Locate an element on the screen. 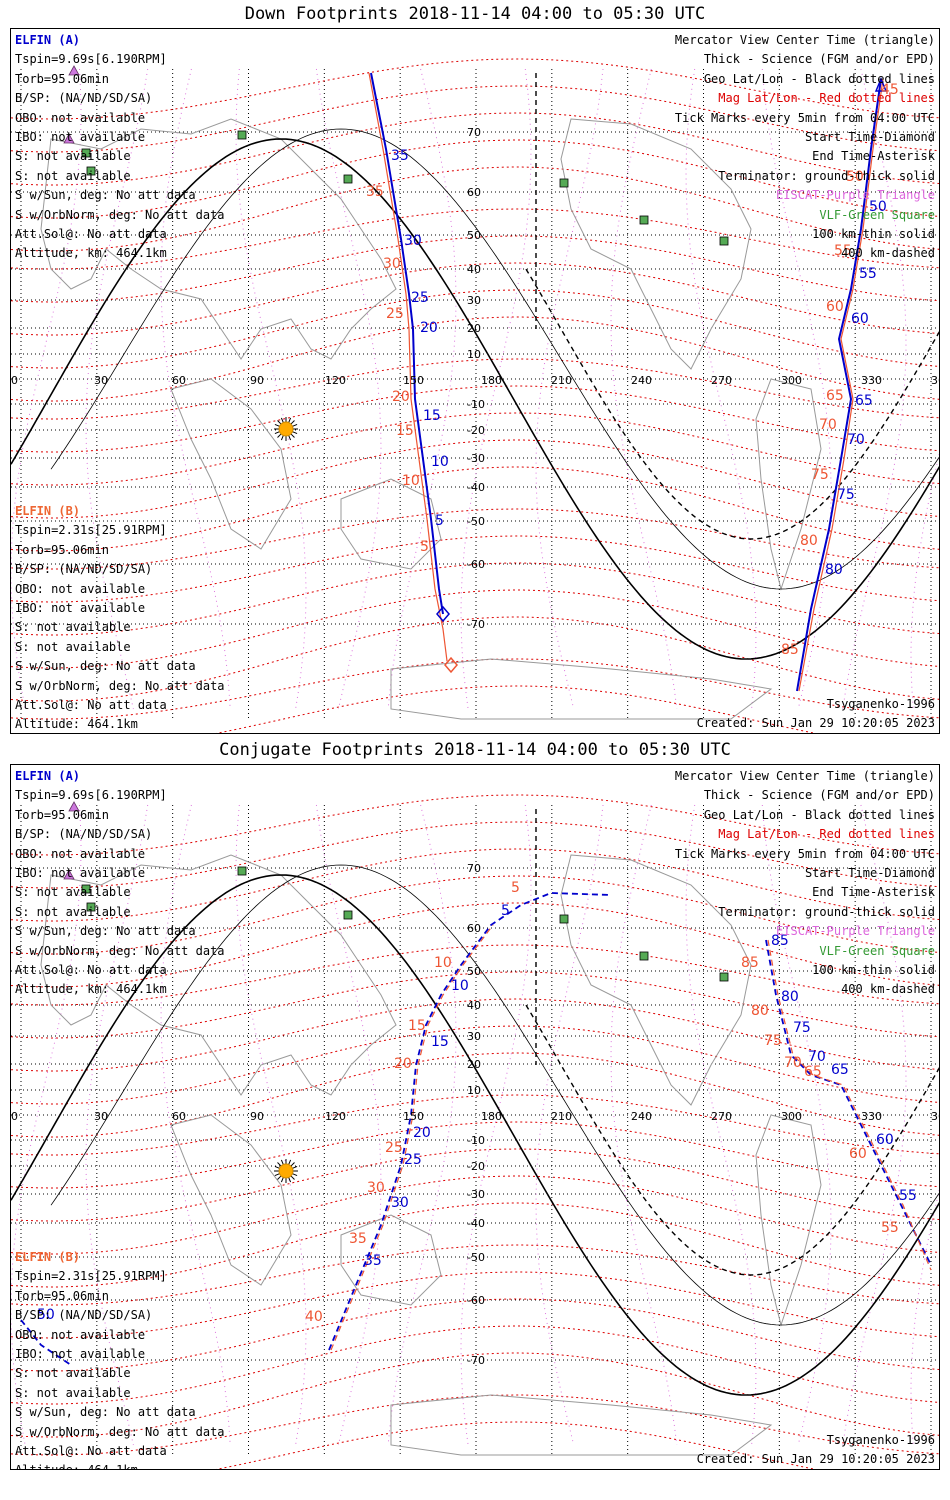 The image size is (950, 1500). lat-label: -10 is located at coordinates (476, 404).